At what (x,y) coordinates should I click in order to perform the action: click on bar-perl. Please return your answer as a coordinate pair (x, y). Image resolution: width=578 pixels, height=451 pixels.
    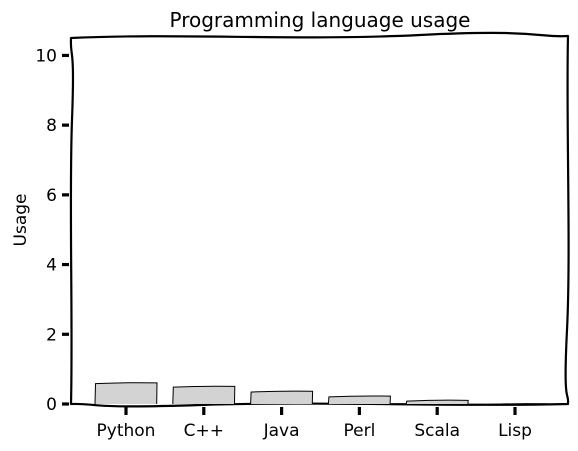
    Looking at the image, I should click on (359, 400).